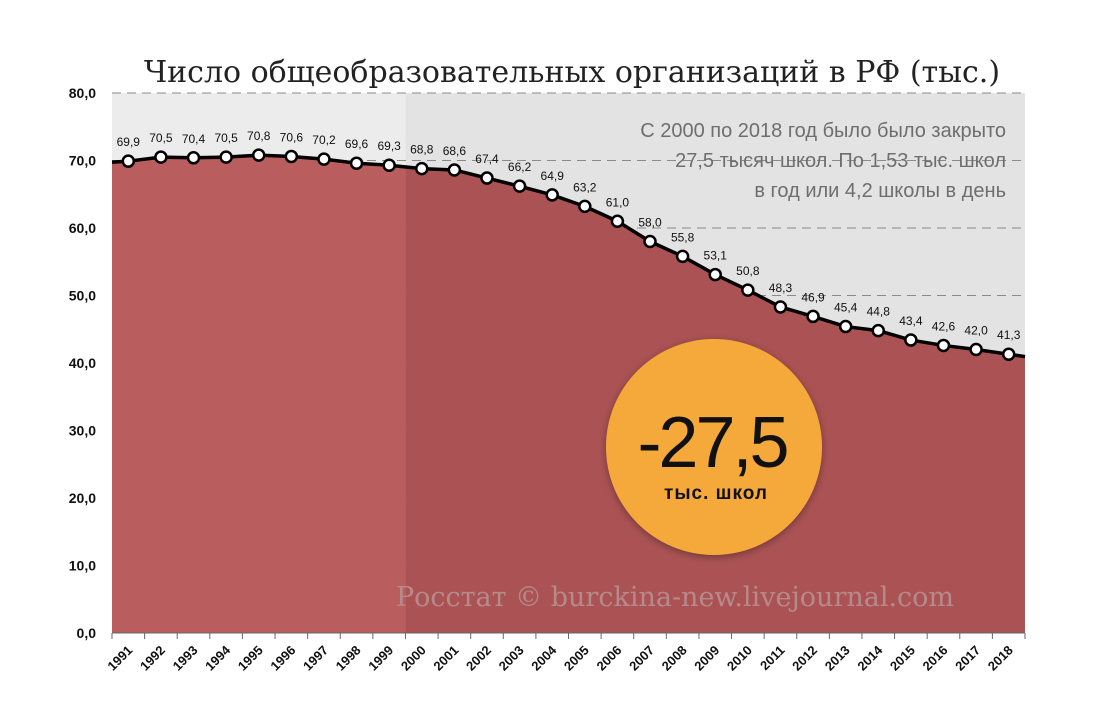 This screenshot has width=1101, height=718. Describe the element at coordinates (520, 167) in the screenshot. I see `data-label: 66,2` at that location.